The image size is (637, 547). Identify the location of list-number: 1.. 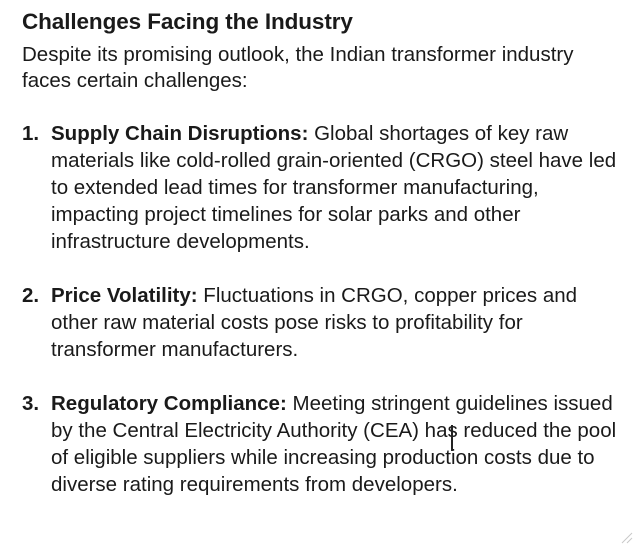
(31, 133).